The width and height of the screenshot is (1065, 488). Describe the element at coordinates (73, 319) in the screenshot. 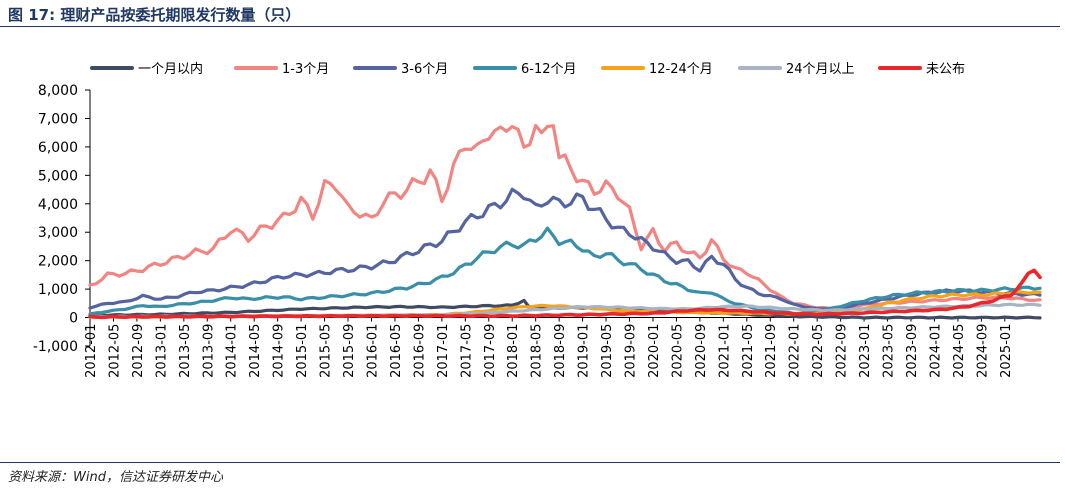

I see `y-tick-label: 0` at that location.